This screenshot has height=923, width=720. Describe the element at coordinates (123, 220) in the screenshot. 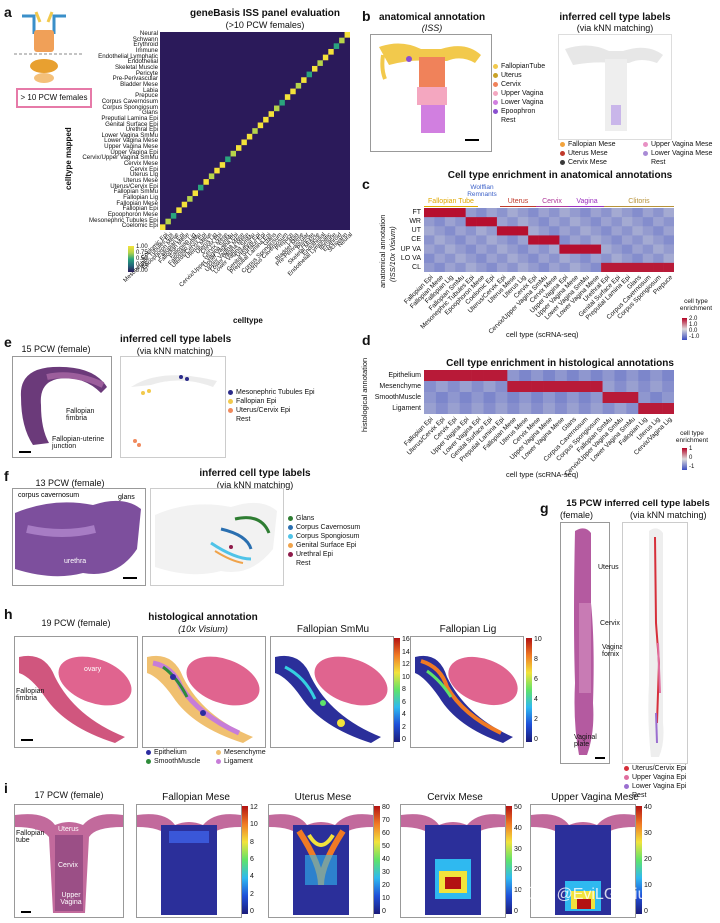

I see `panel-a-row-label: Mesonephric Tubules Epi` at that location.